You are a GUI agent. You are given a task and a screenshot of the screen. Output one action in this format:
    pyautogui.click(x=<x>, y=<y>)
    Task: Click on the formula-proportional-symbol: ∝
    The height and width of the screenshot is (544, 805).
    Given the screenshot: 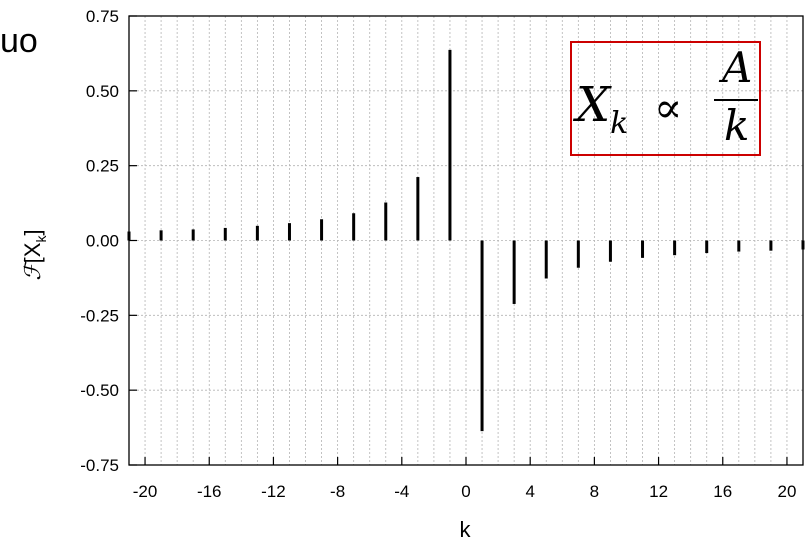 What is the action you would take?
    pyautogui.click(x=668, y=107)
    